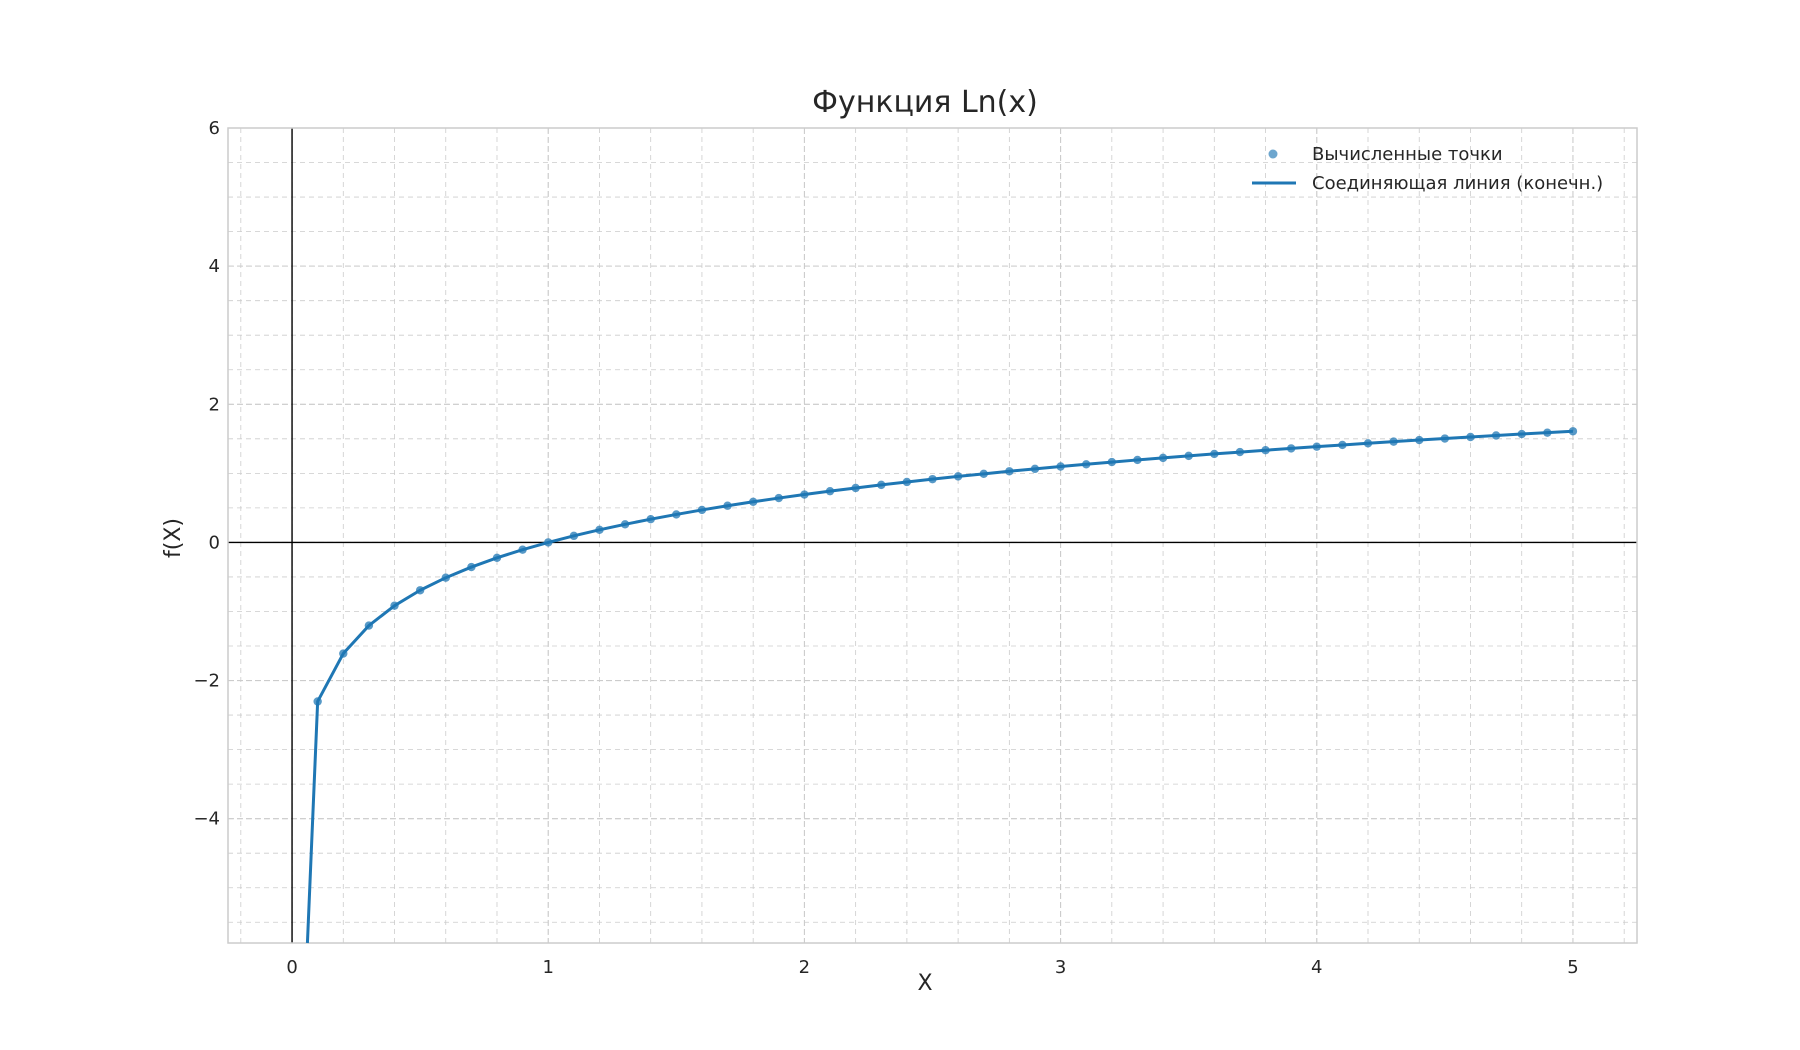  What do you see at coordinates (1407, 154) in the screenshot?
I see `legend-label-points: Вычисленные точки` at bounding box center [1407, 154].